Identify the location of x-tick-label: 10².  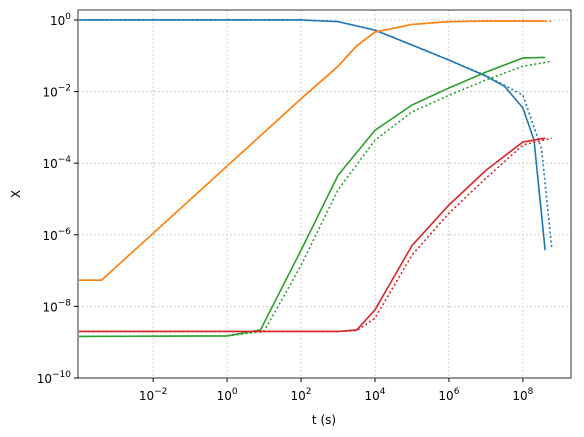
(301, 395).